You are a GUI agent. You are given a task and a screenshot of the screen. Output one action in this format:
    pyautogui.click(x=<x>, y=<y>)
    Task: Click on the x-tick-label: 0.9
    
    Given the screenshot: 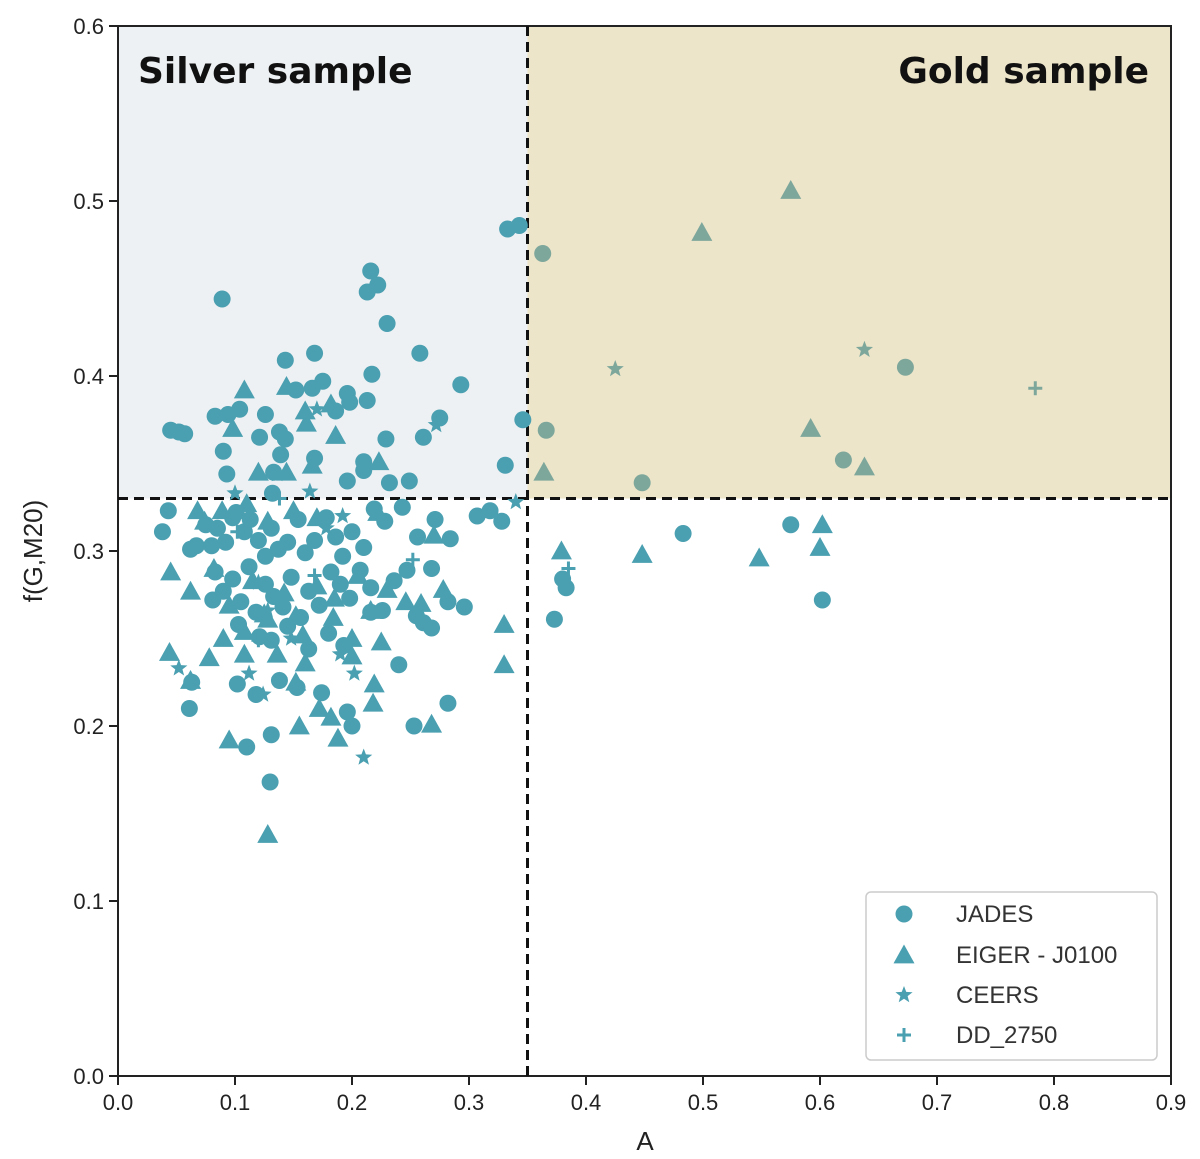 What is the action you would take?
    pyautogui.click(x=1171, y=1102)
    